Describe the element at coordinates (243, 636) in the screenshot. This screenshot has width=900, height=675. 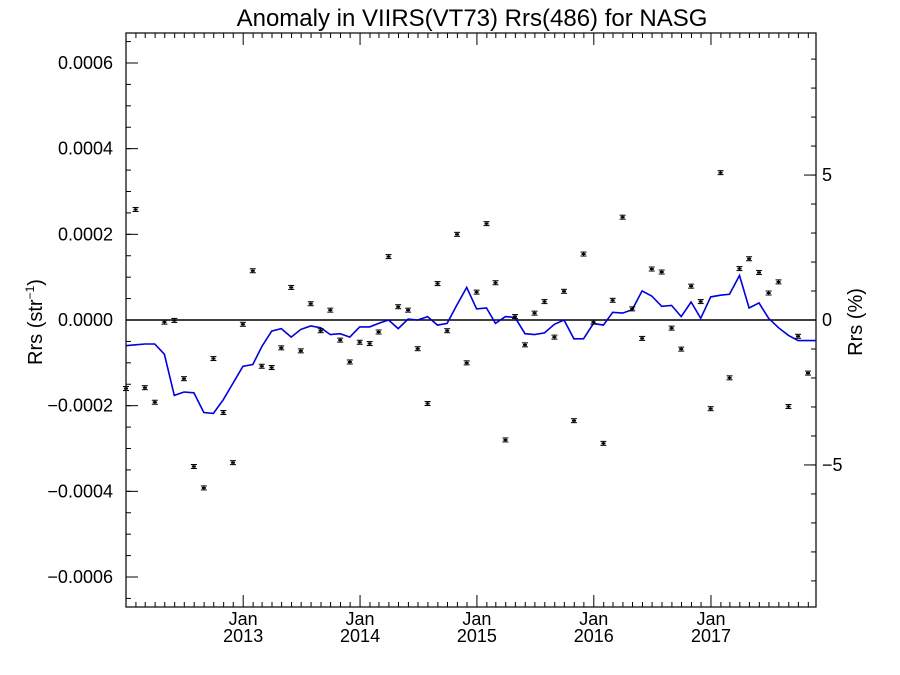
I see `x-tick-year: 2013` at that location.